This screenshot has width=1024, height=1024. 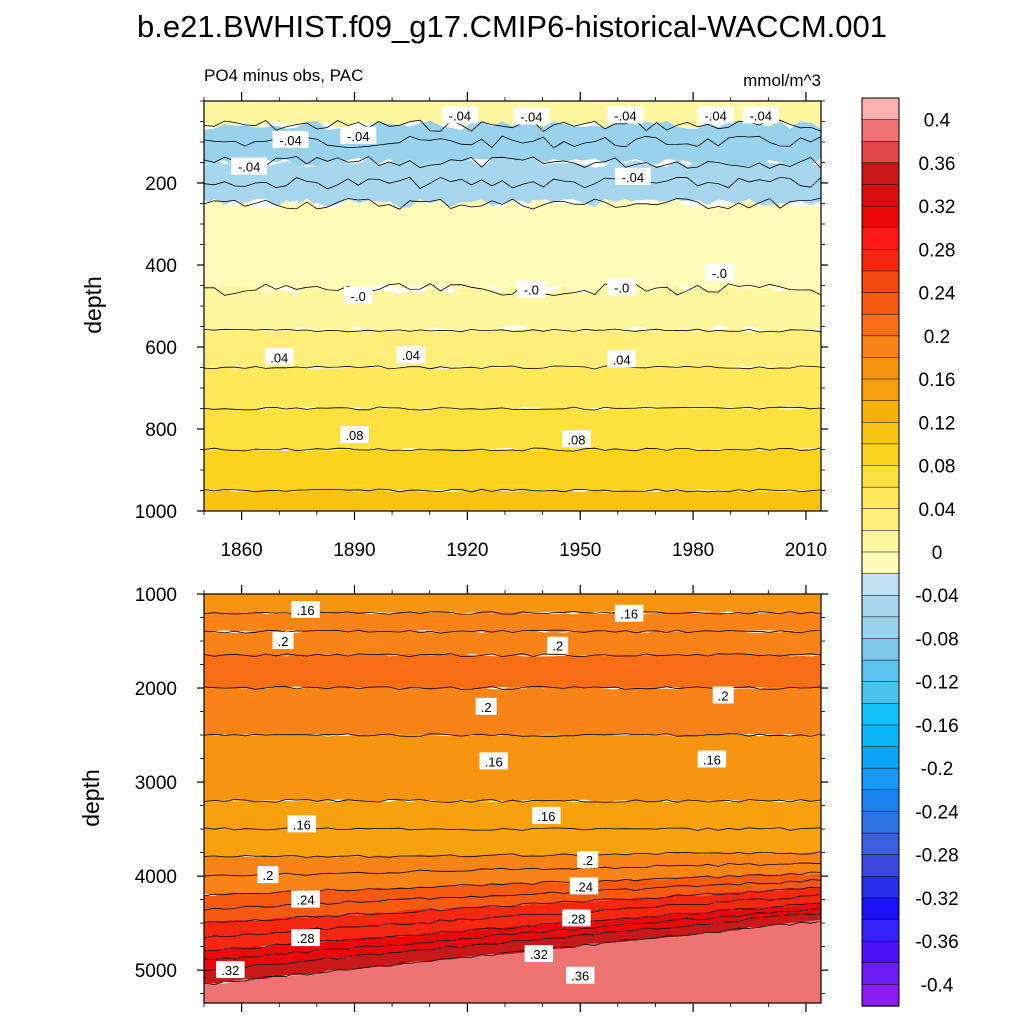 What do you see at coordinates (580, 976) in the screenshot?
I see `svg-text: .36` at bounding box center [580, 976].